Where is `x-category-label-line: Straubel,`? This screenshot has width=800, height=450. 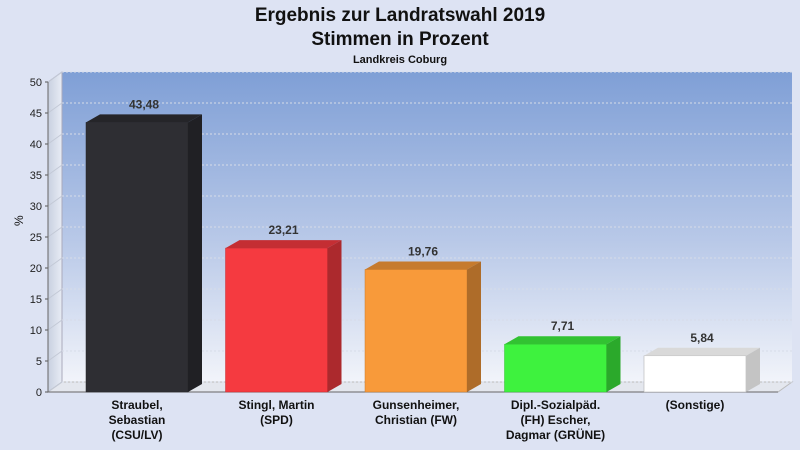
x-category-label-line: Straubel, is located at coordinates (137, 405).